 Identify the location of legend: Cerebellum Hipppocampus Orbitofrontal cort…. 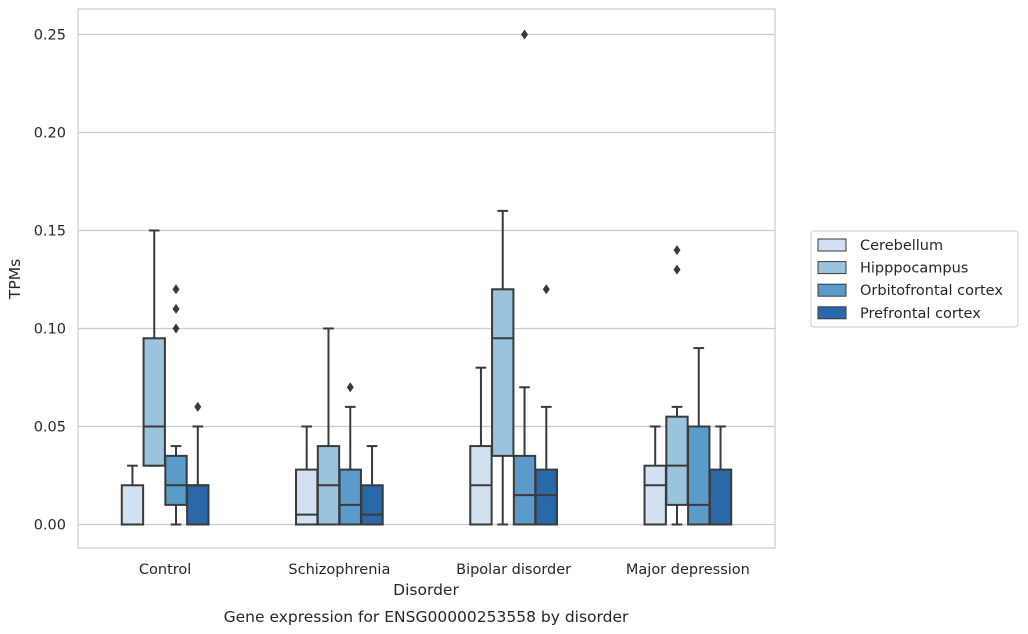
(914, 279).